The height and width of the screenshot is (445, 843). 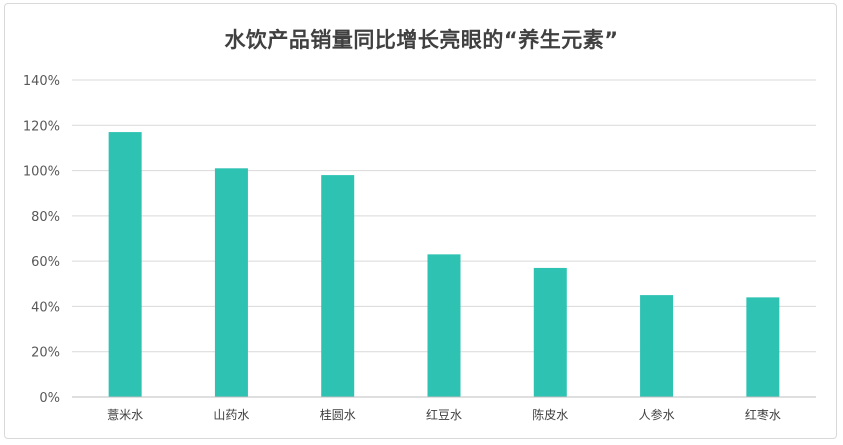 What do you see at coordinates (45, 262) in the screenshot?
I see `y-tick-label: 60%` at bounding box center [45, 262].